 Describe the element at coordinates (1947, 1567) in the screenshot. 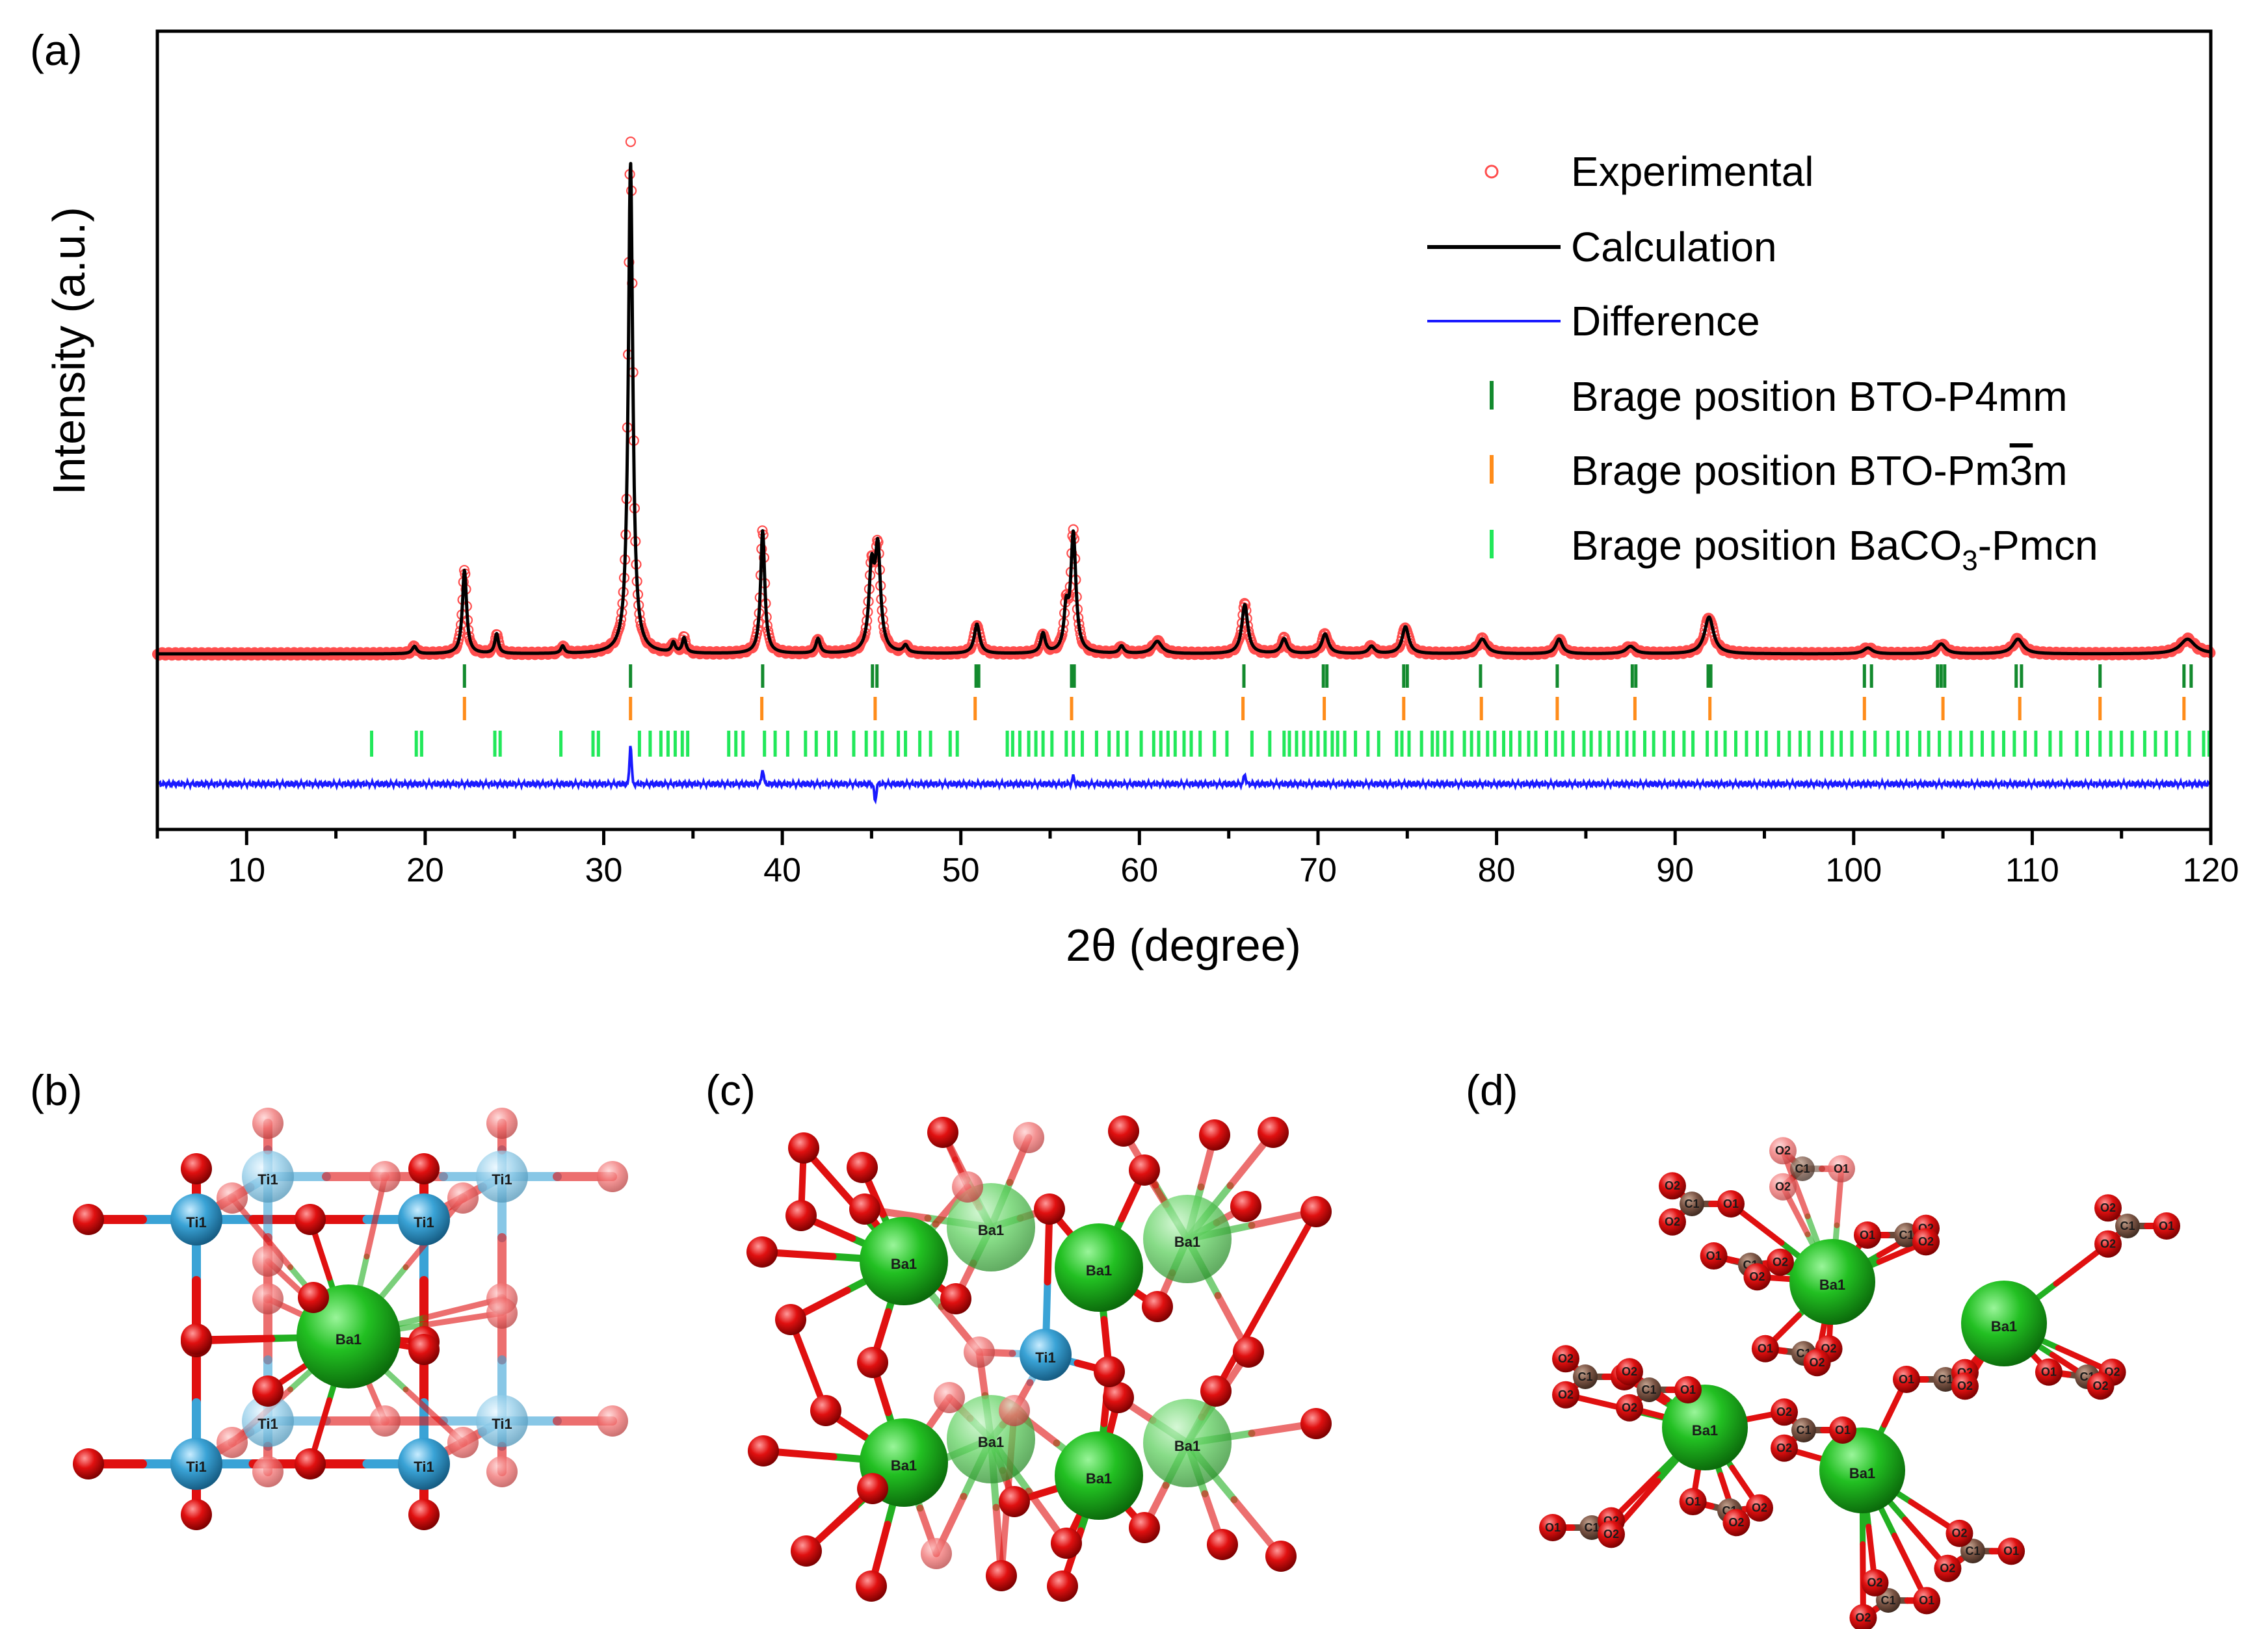

I see `d-atom-label-46: O2` at that location.